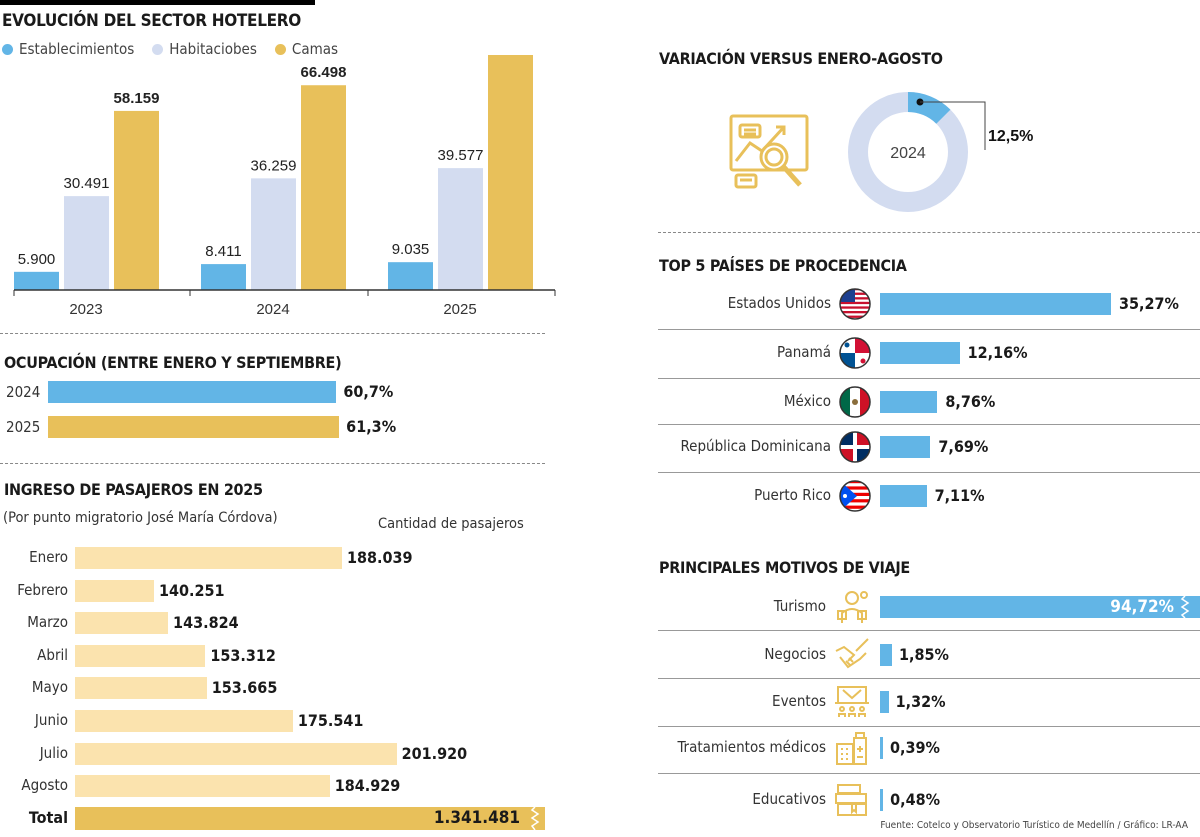  I want to click on passenger-value: 201.920, so click(434, 753).